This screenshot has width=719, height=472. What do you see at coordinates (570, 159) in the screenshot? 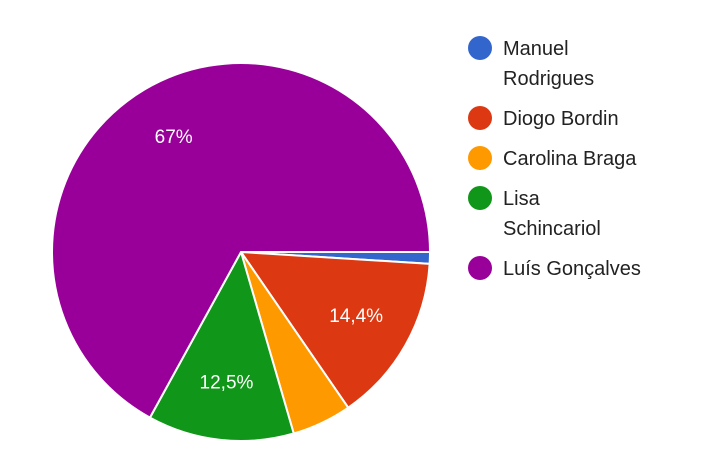
I see `legend-label: Carolina Braga` at bounding box center [570, 159].